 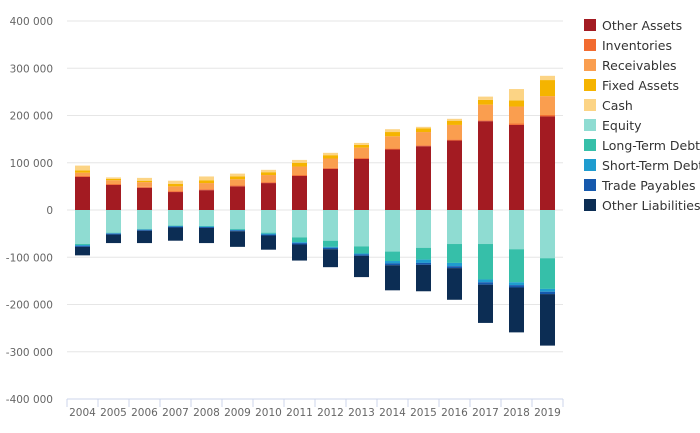 What do you see at coordinates (637, 45) in the screenshot?
I see `legend-label: Inventories` at bounding box center [637, 45].